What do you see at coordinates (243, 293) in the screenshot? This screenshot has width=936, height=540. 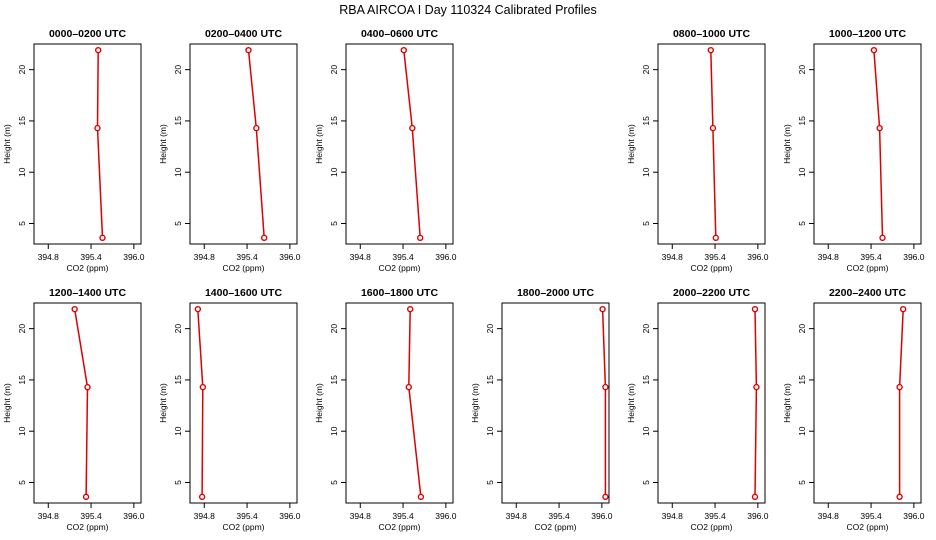 I see `panel-title: 1400–1600 UTC` at bounding box center [243, 293].